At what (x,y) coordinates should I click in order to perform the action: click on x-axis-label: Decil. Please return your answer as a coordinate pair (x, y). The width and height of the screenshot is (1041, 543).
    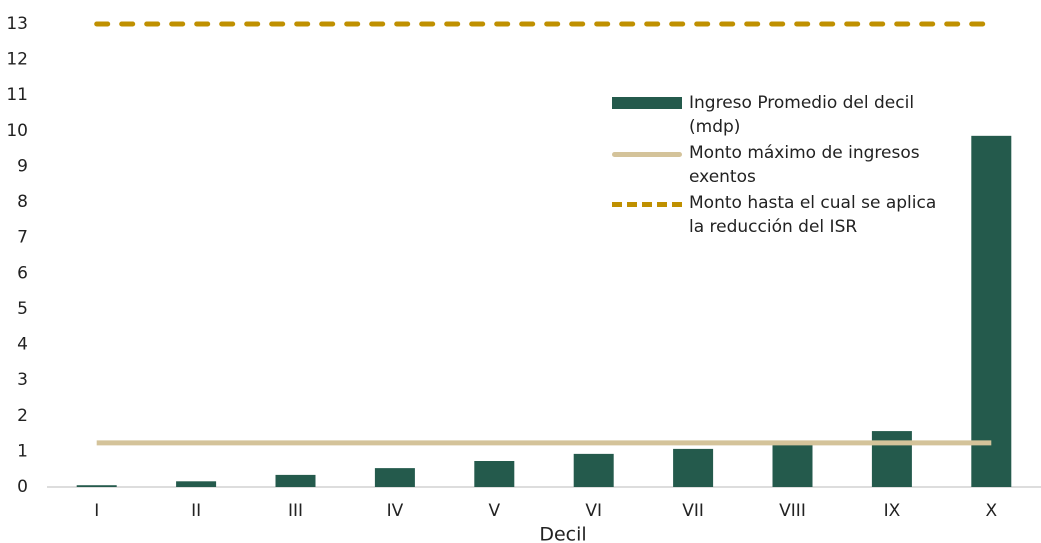
    Looking at the image, I should click on (562, 533).